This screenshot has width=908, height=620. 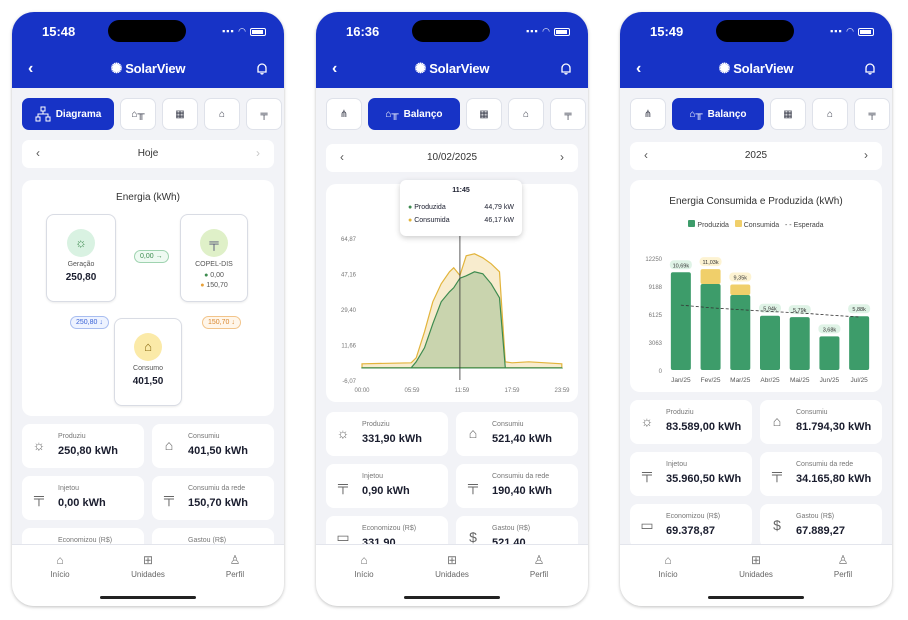 I want to click on node-consumo: ⌂ Consumo 401,50, so click(x=148, y=362).